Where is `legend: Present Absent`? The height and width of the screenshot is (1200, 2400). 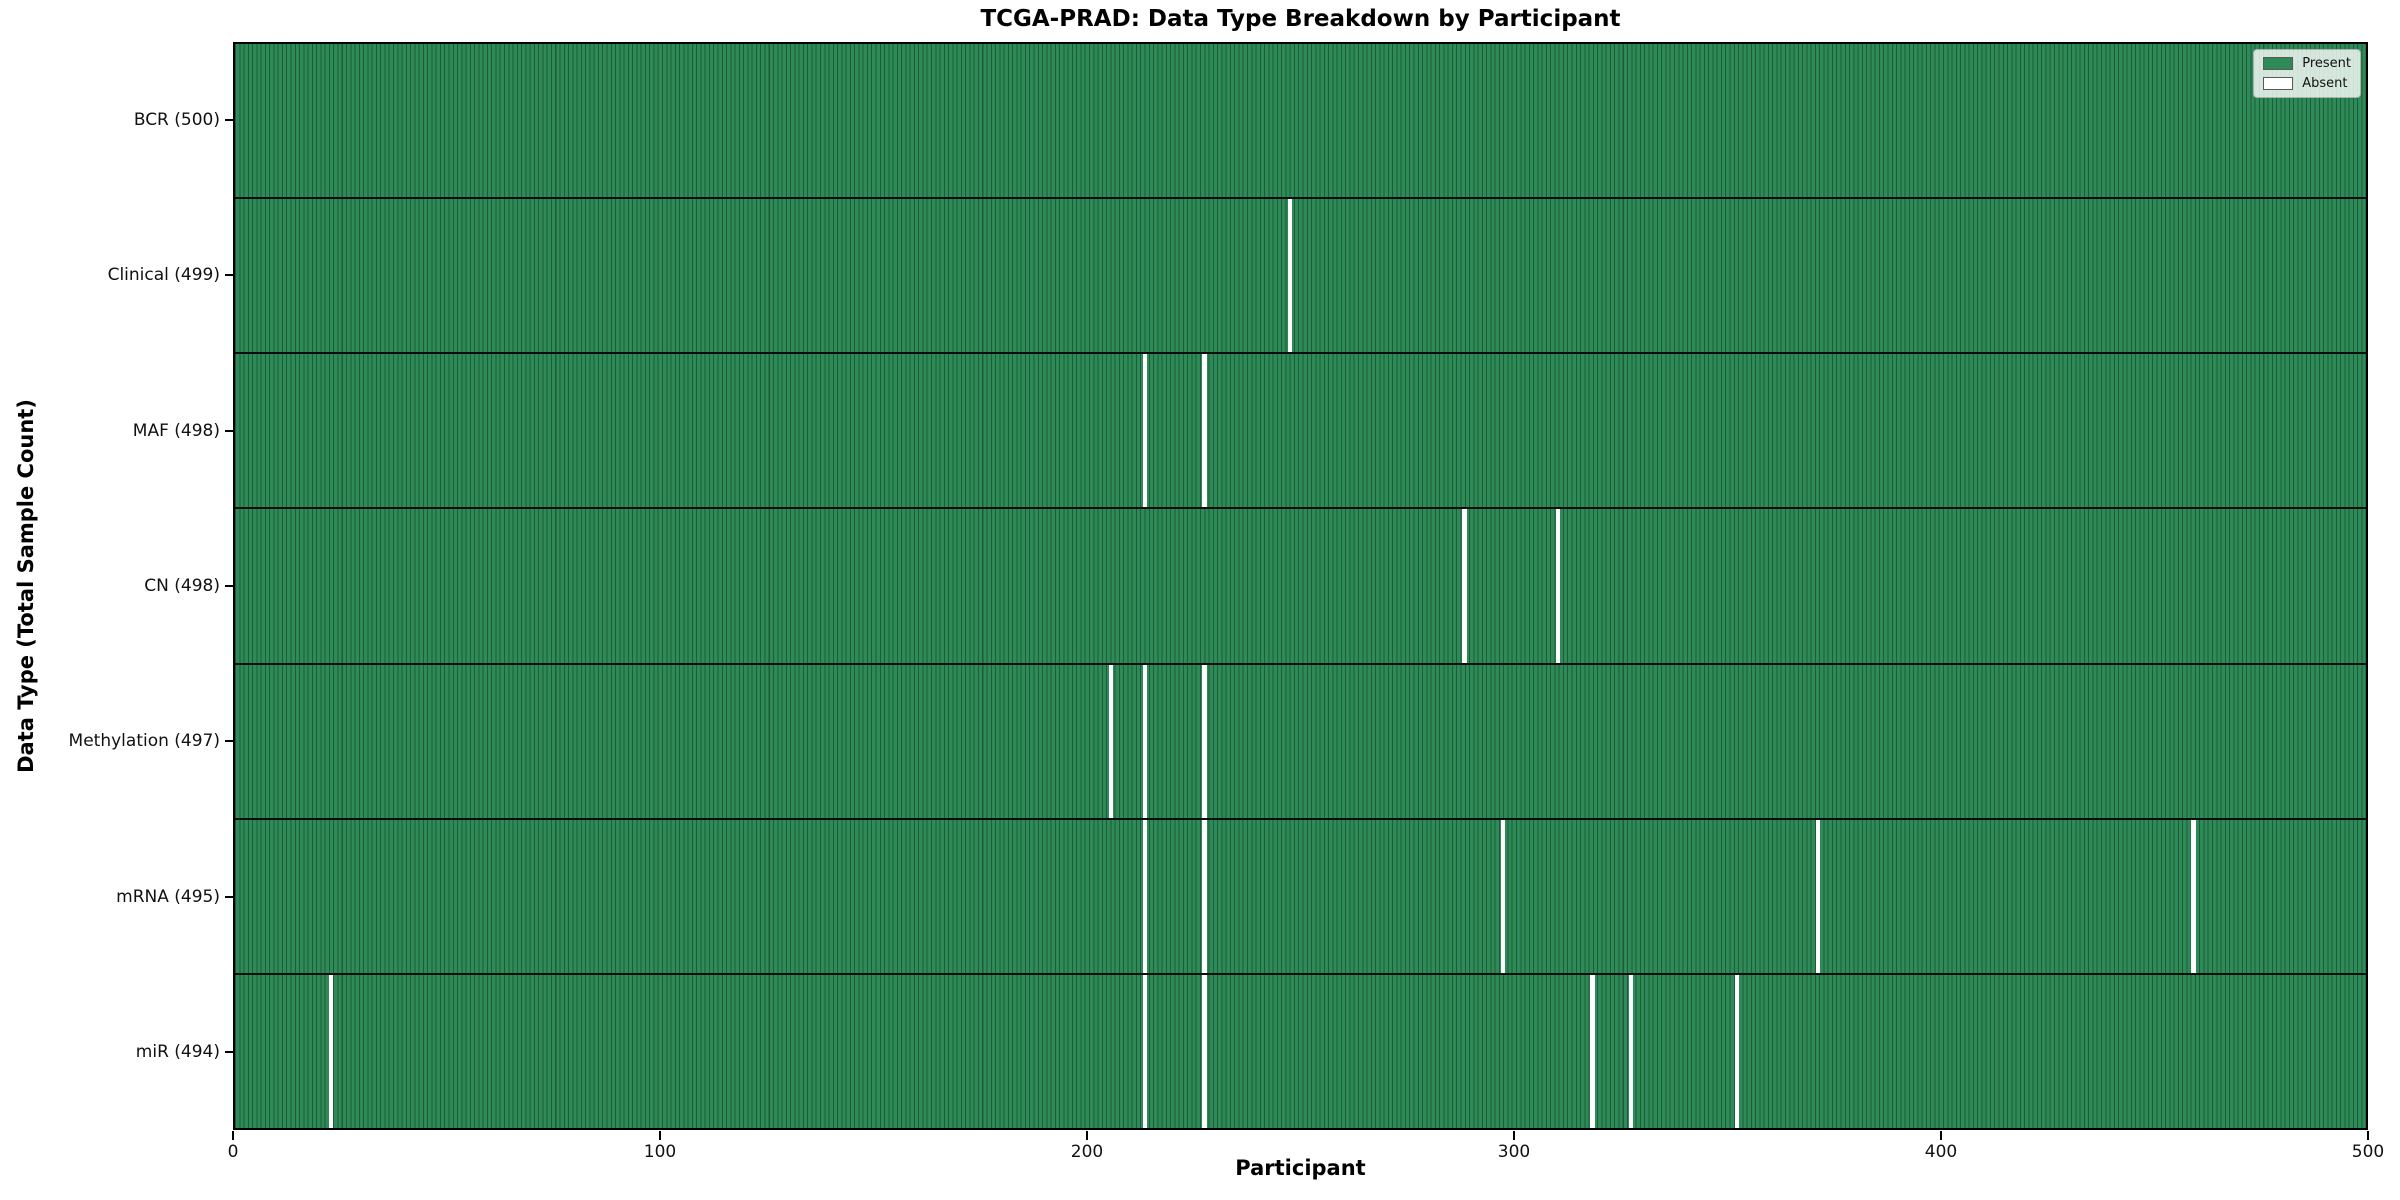 legend: Present Absent is located at coordinates (2307, 73).